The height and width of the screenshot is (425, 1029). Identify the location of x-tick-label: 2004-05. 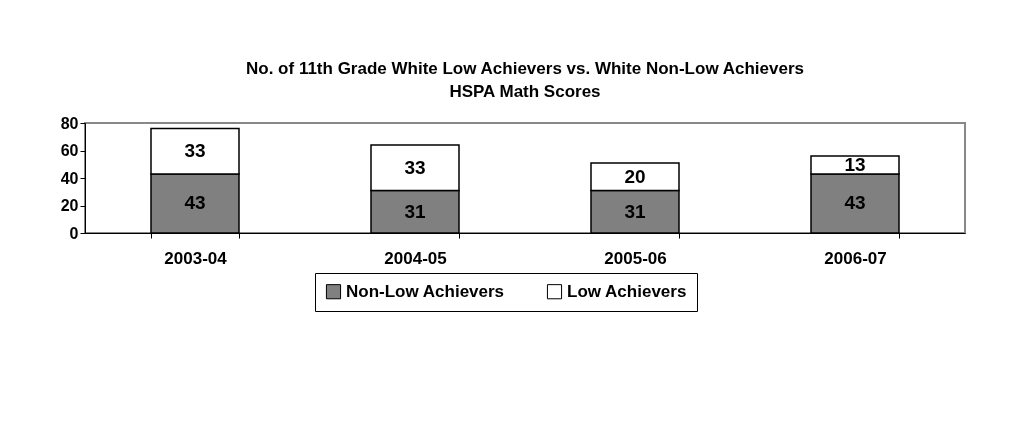
(415, 258).